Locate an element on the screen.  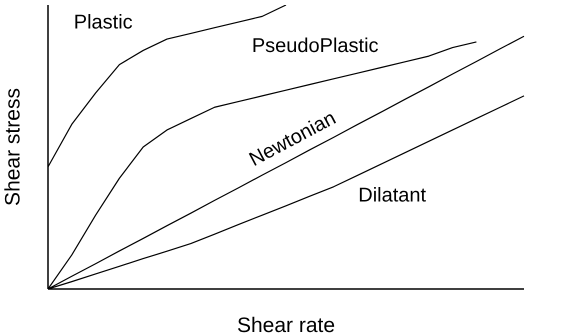
series-label: Plastic is located at coordinates (103, 23).